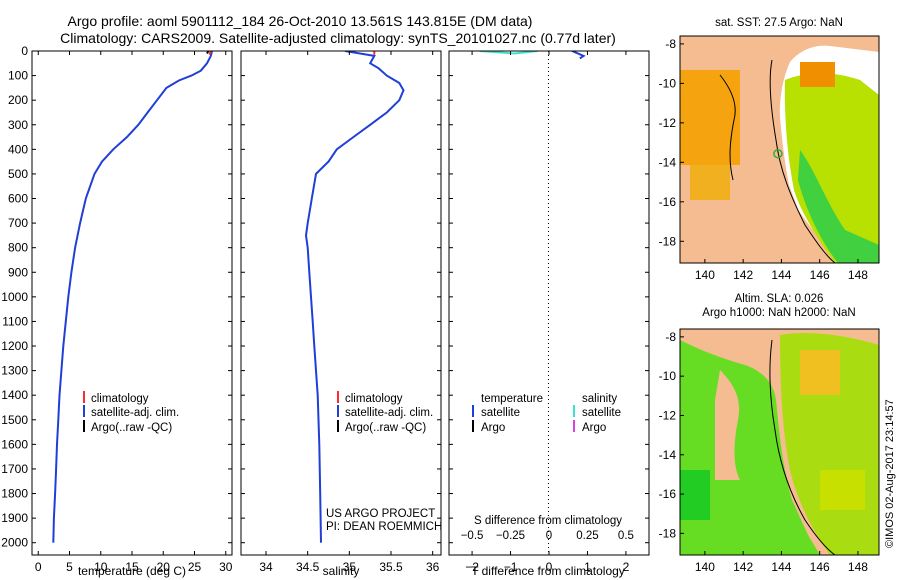 The image size is (900, 580). Describe the element at coordinates (210, 53) in the screenshot. I see `series-line-climatology` at that location.